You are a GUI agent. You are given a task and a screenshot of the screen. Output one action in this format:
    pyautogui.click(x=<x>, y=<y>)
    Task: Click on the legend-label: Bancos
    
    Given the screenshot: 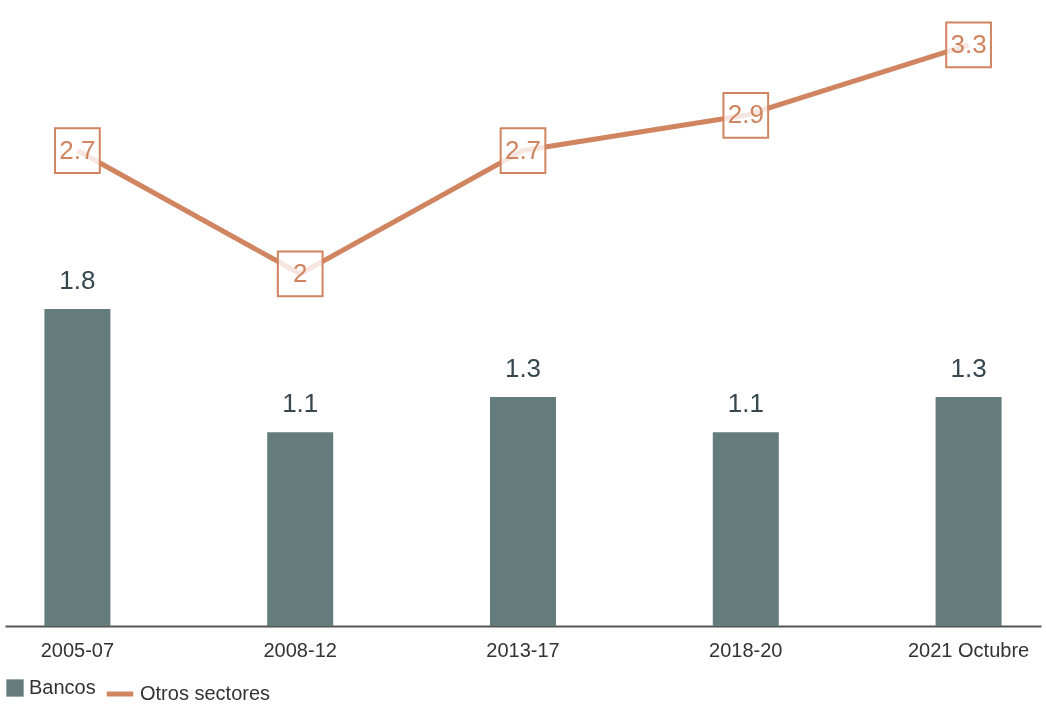 What is the action you would take?
    pyautogui.click(x=62, y=687)
    